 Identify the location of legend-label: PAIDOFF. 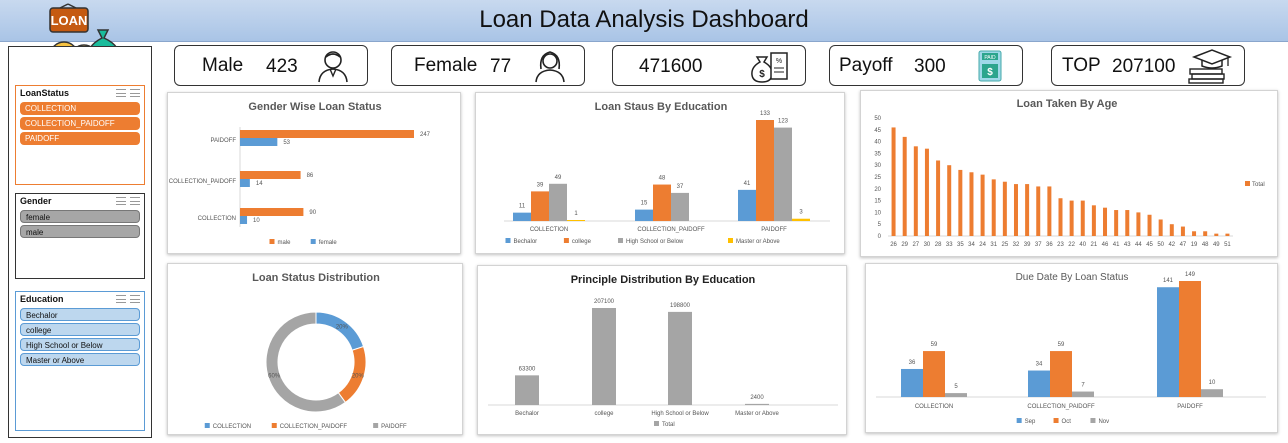
(394, 427).